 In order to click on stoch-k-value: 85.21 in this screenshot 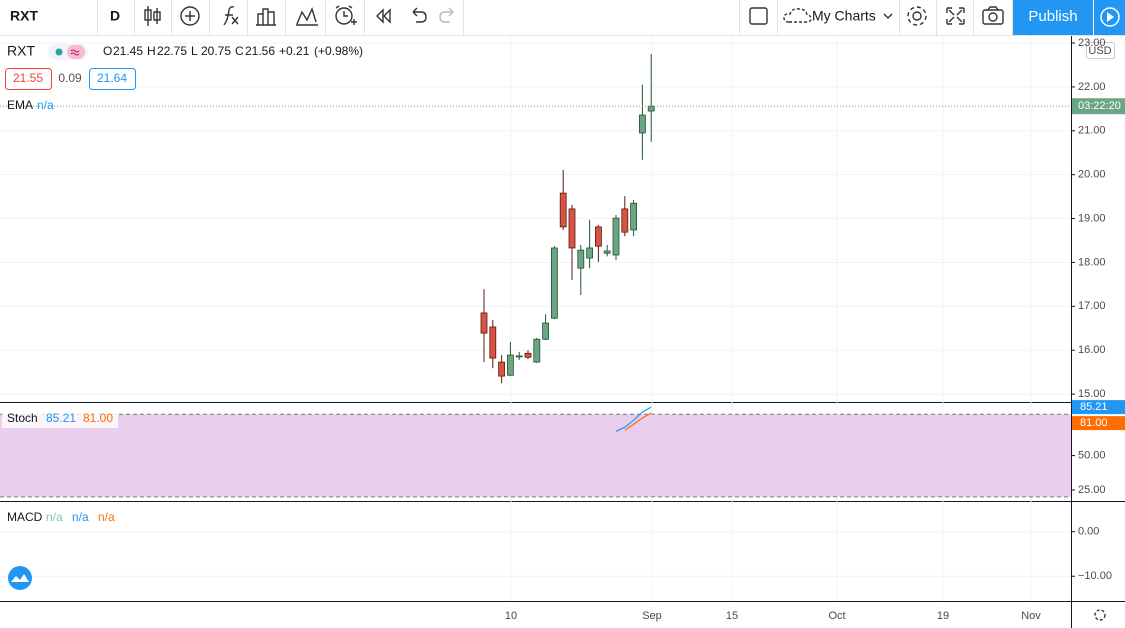, I will do `click(61, 418)`.